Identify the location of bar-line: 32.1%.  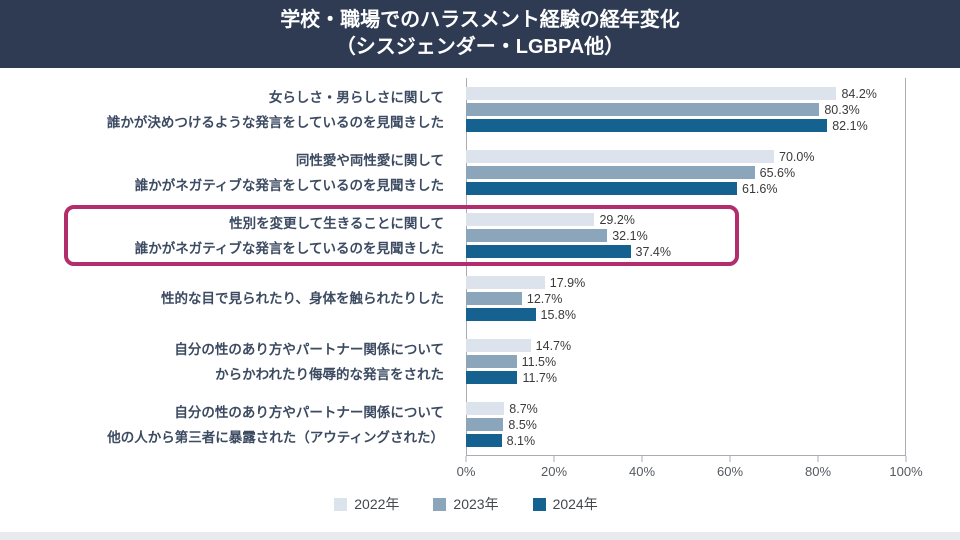
(686, 236).